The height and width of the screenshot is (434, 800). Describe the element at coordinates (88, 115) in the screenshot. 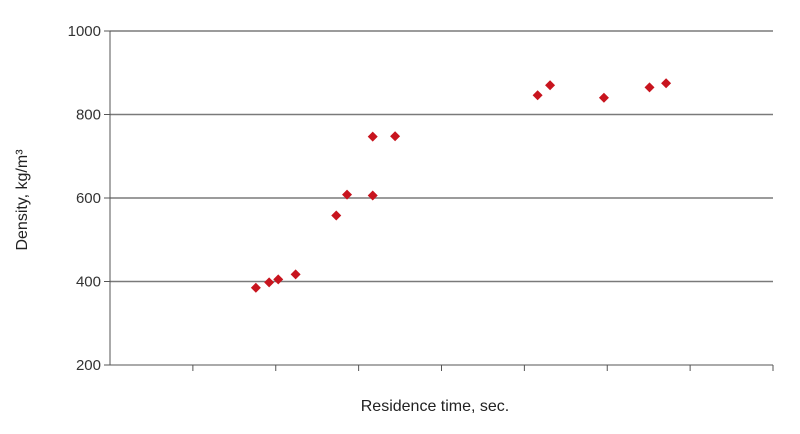

I see `y-tick-label: 800` at that location.